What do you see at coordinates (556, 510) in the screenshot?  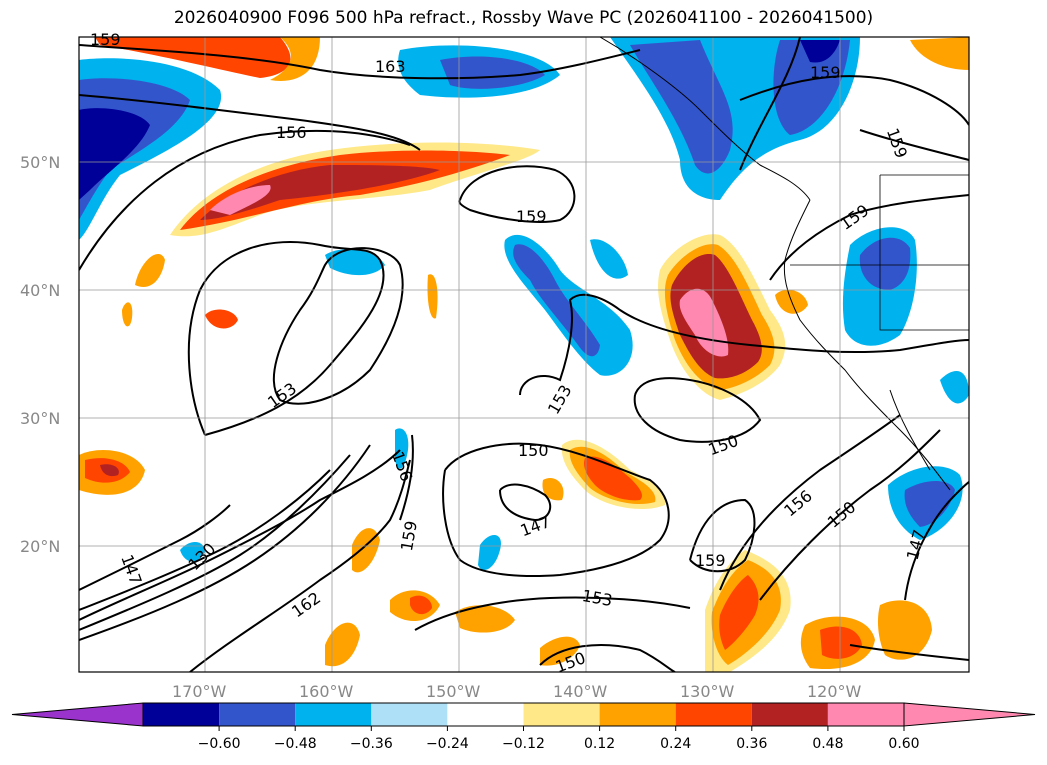 I see `contour-150-south` at bounding box center [556, 510].